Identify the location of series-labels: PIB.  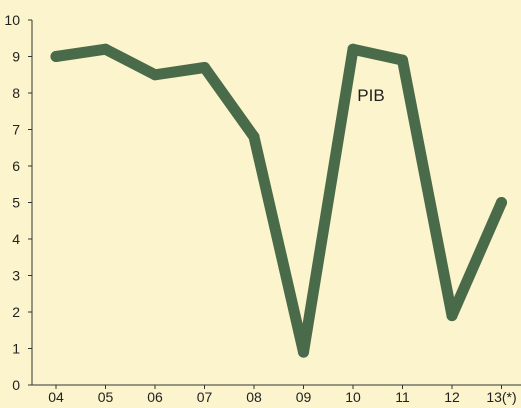
(370, 95).